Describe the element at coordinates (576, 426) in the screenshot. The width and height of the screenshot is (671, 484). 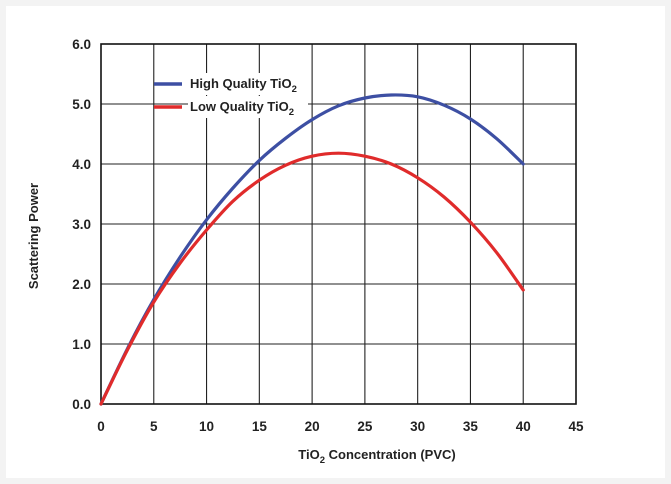
I see `x-tick-label: 45` at that location.